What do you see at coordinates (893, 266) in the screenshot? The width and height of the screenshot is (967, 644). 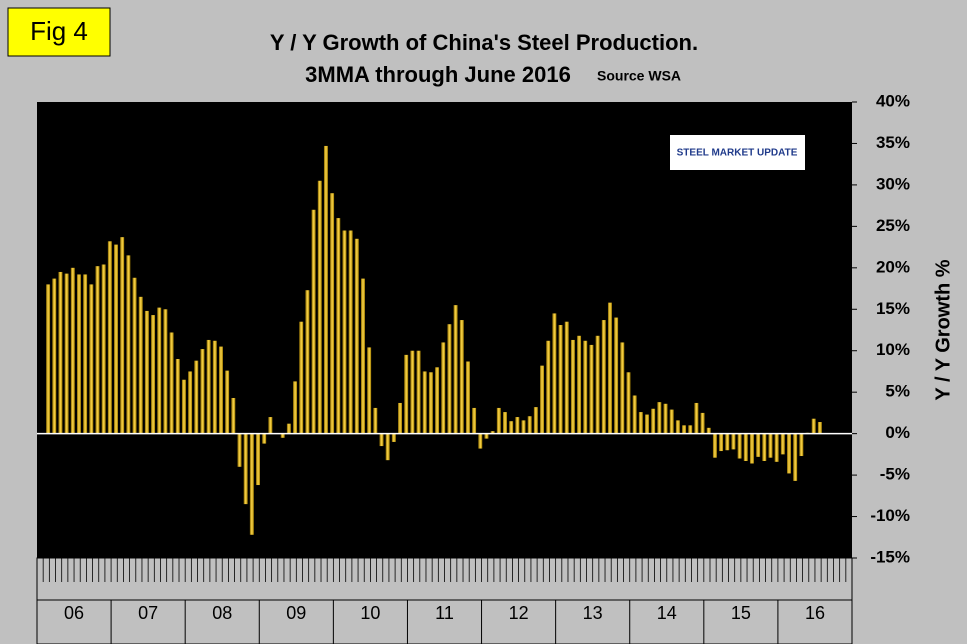 I see `y-tick-label: 20%` at bounding box center [893, 266].